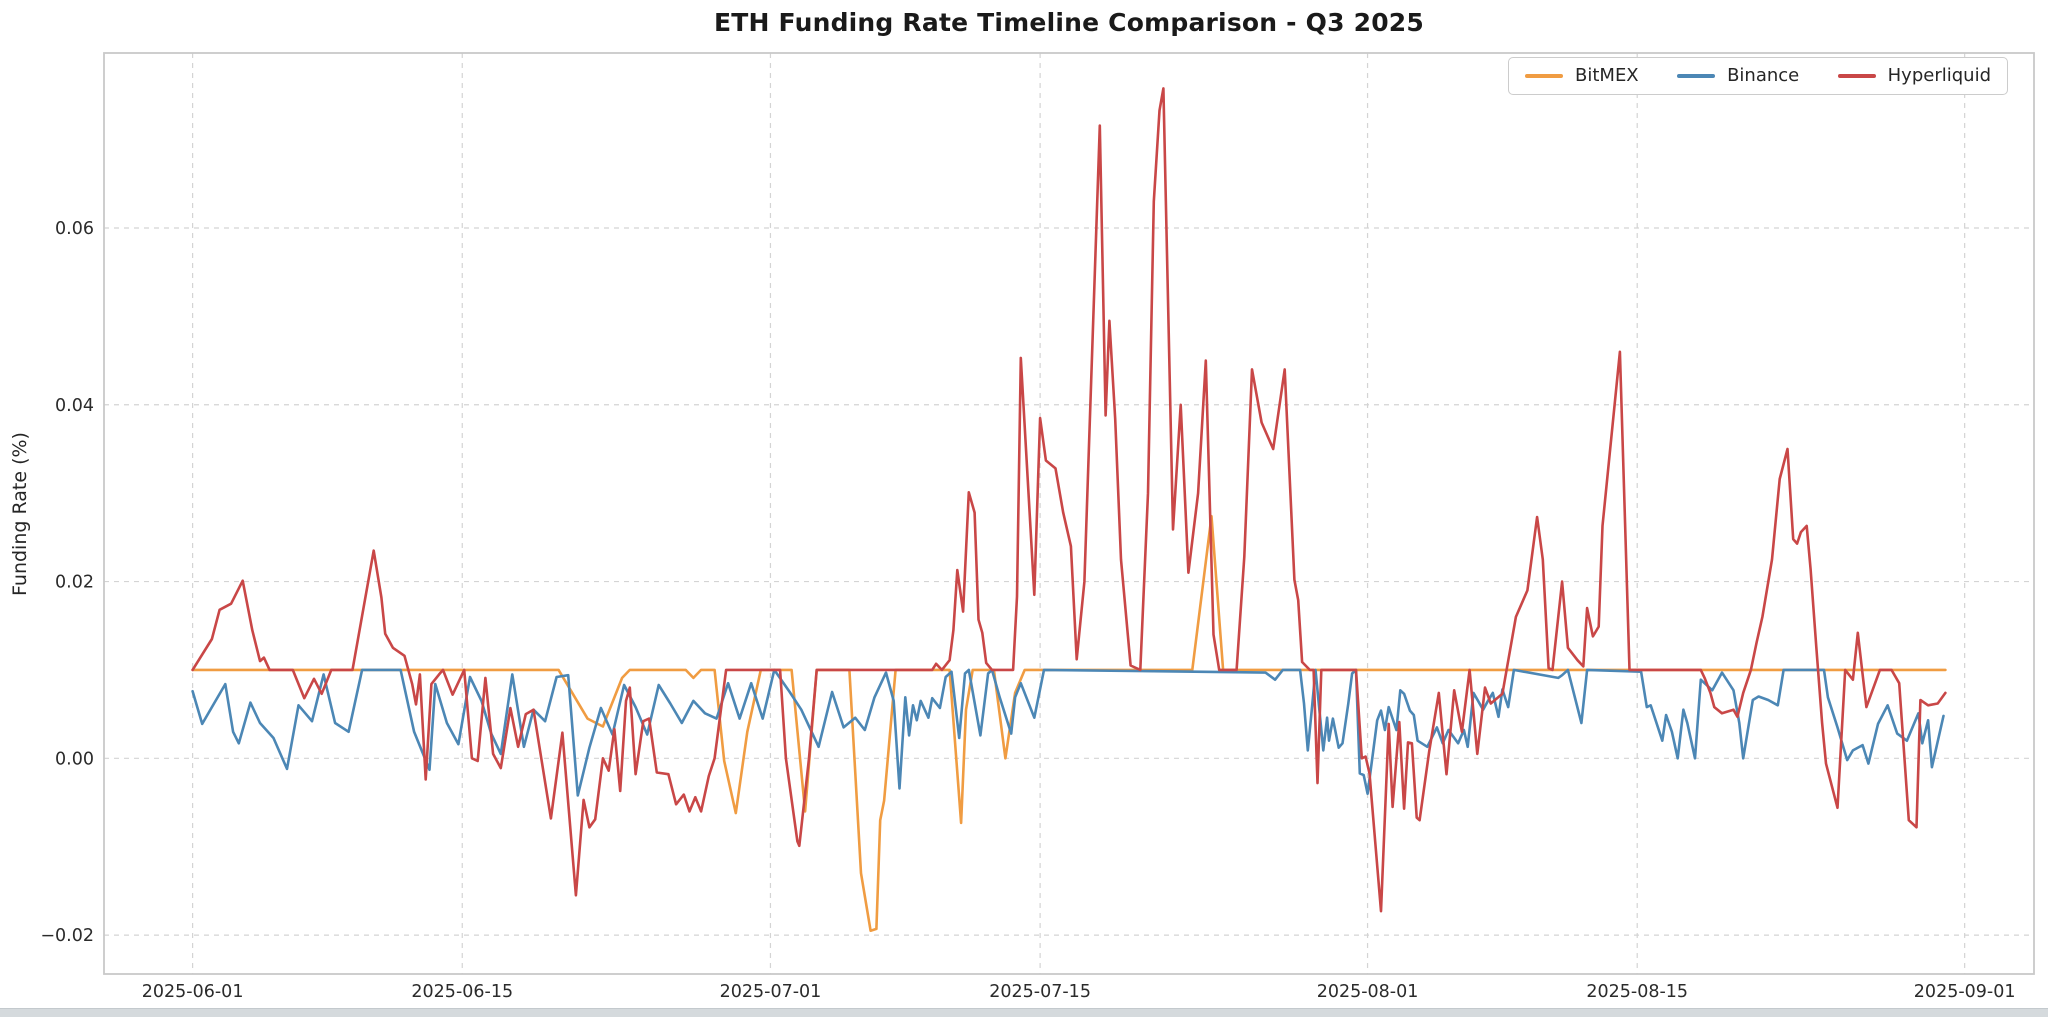  What do you see at coordinates (1939, 75) in the screenshot?
I see `legend-label-hyperliquid: Hyperliquid` at bounding box center [1939, 75].